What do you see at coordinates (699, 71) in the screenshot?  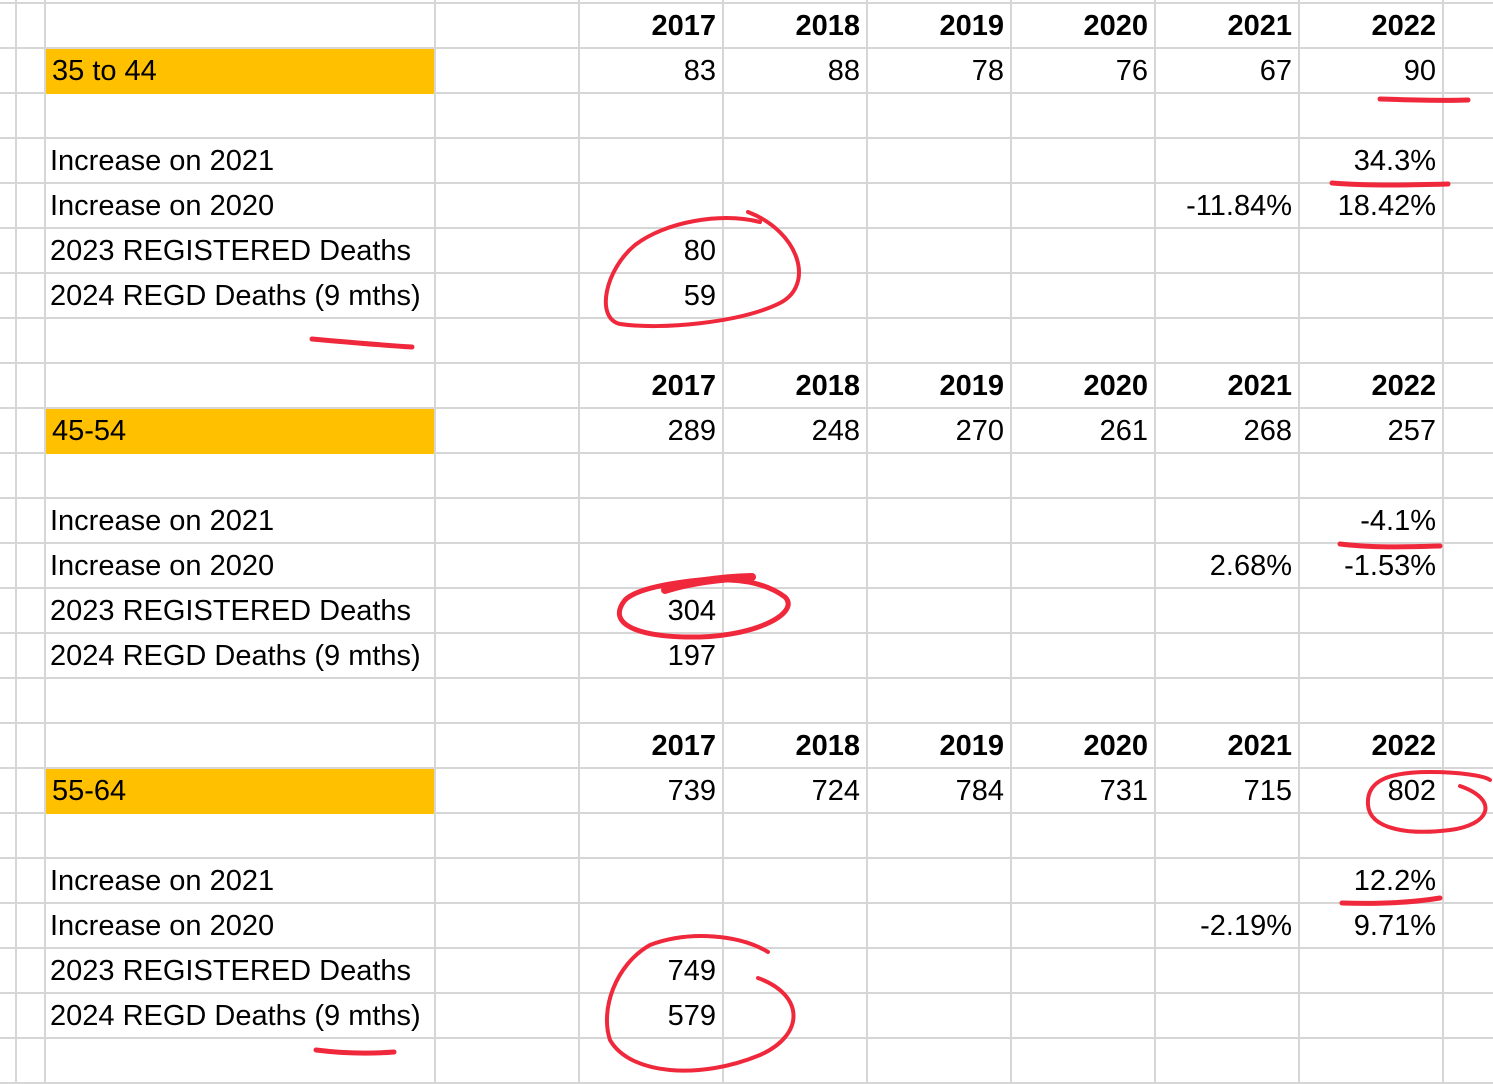 I see `death-count-cell: 83` at bounding box center [699, 71].